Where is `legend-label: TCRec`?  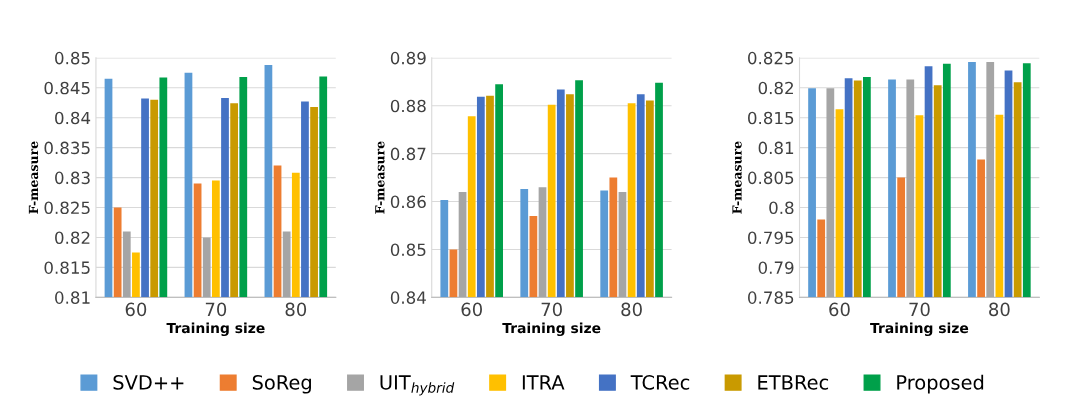
legend-label: TCRec is located at coordinates (660, 382).